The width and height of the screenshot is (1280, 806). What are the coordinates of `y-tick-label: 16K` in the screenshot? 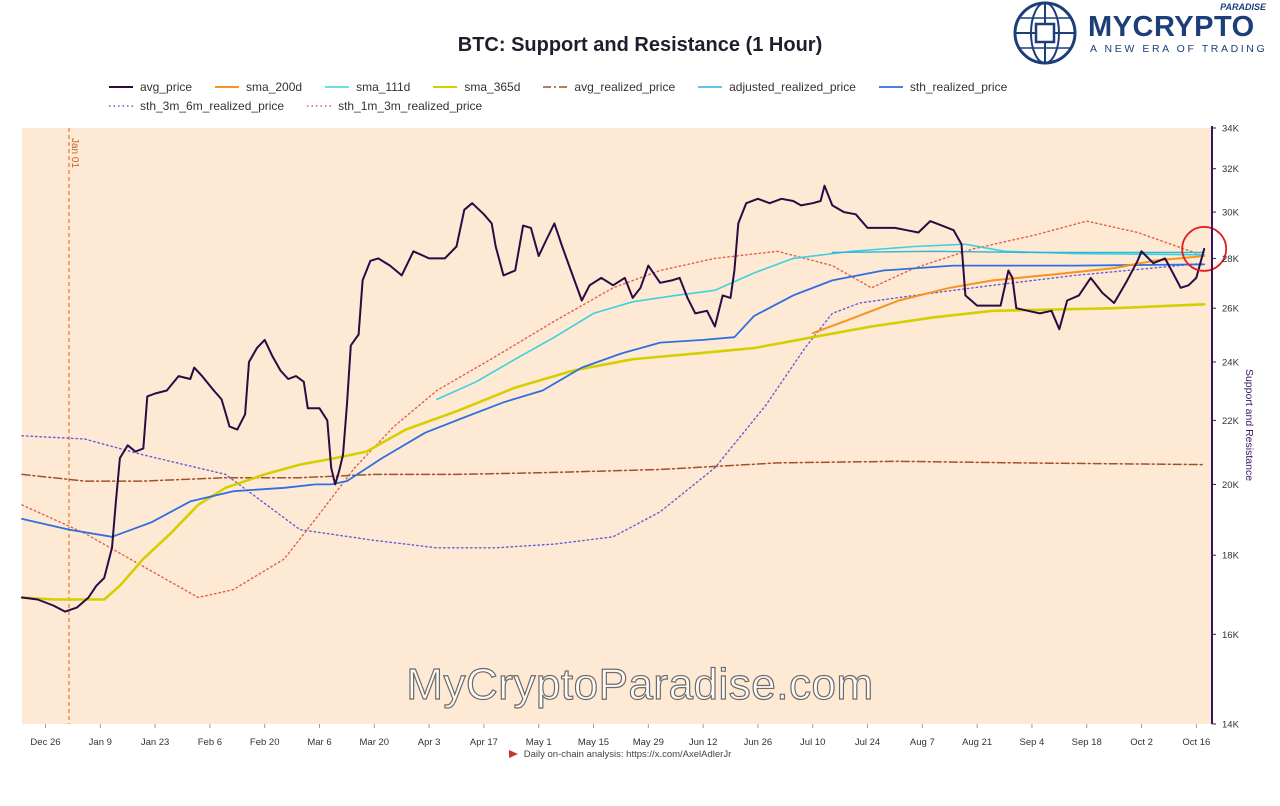 It's located at (1231, 635).